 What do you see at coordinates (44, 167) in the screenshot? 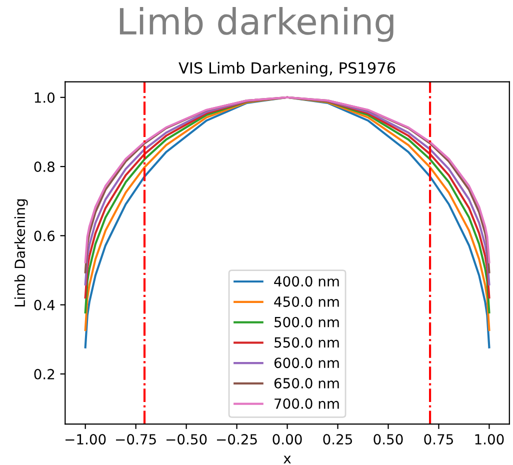
I see `y-tick-label: 0.8` at bounding box center [44, 167].